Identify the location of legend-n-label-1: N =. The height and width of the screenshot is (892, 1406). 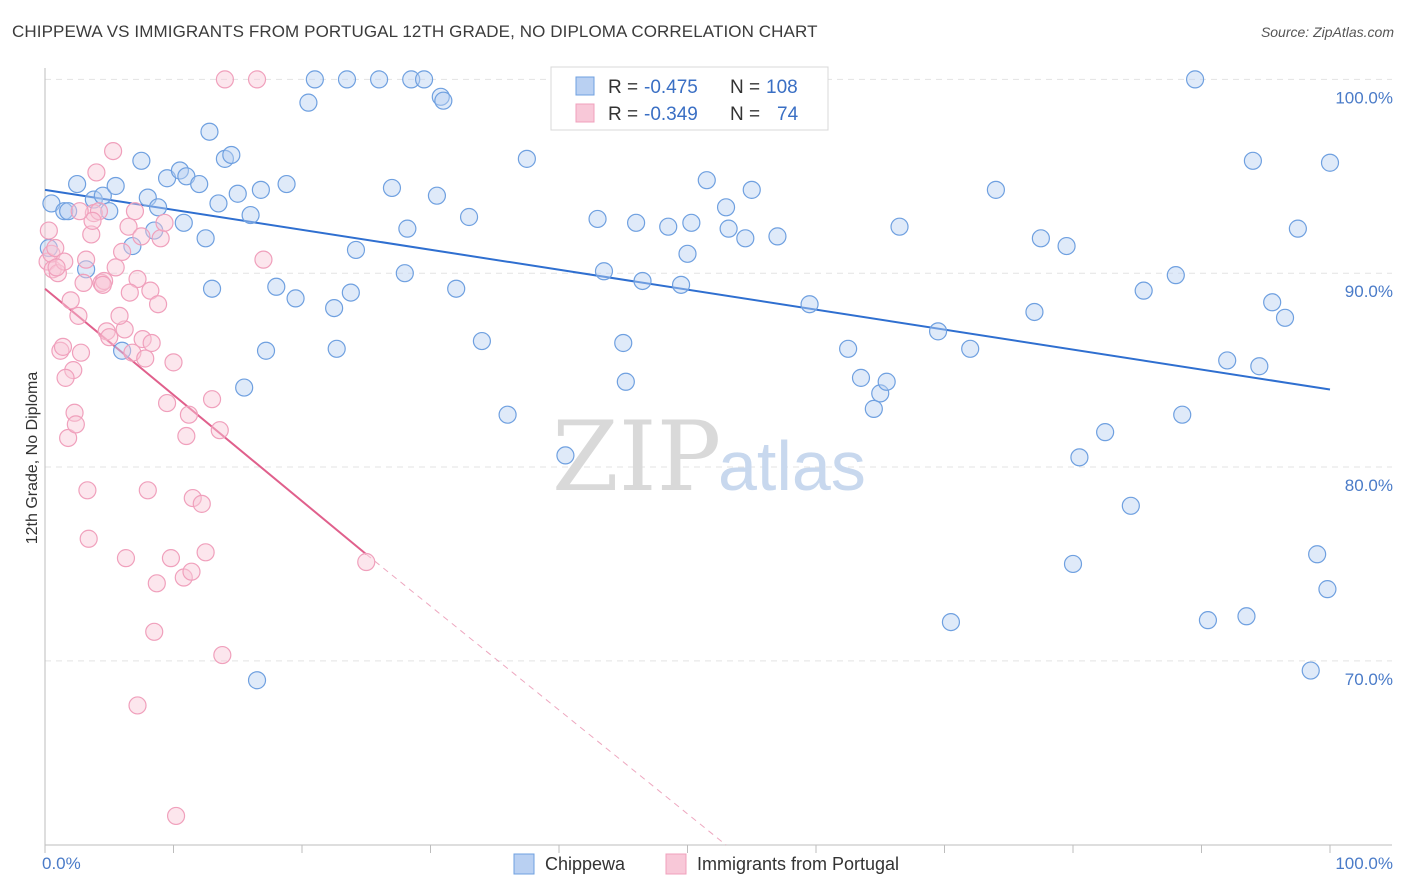
(745, 87).